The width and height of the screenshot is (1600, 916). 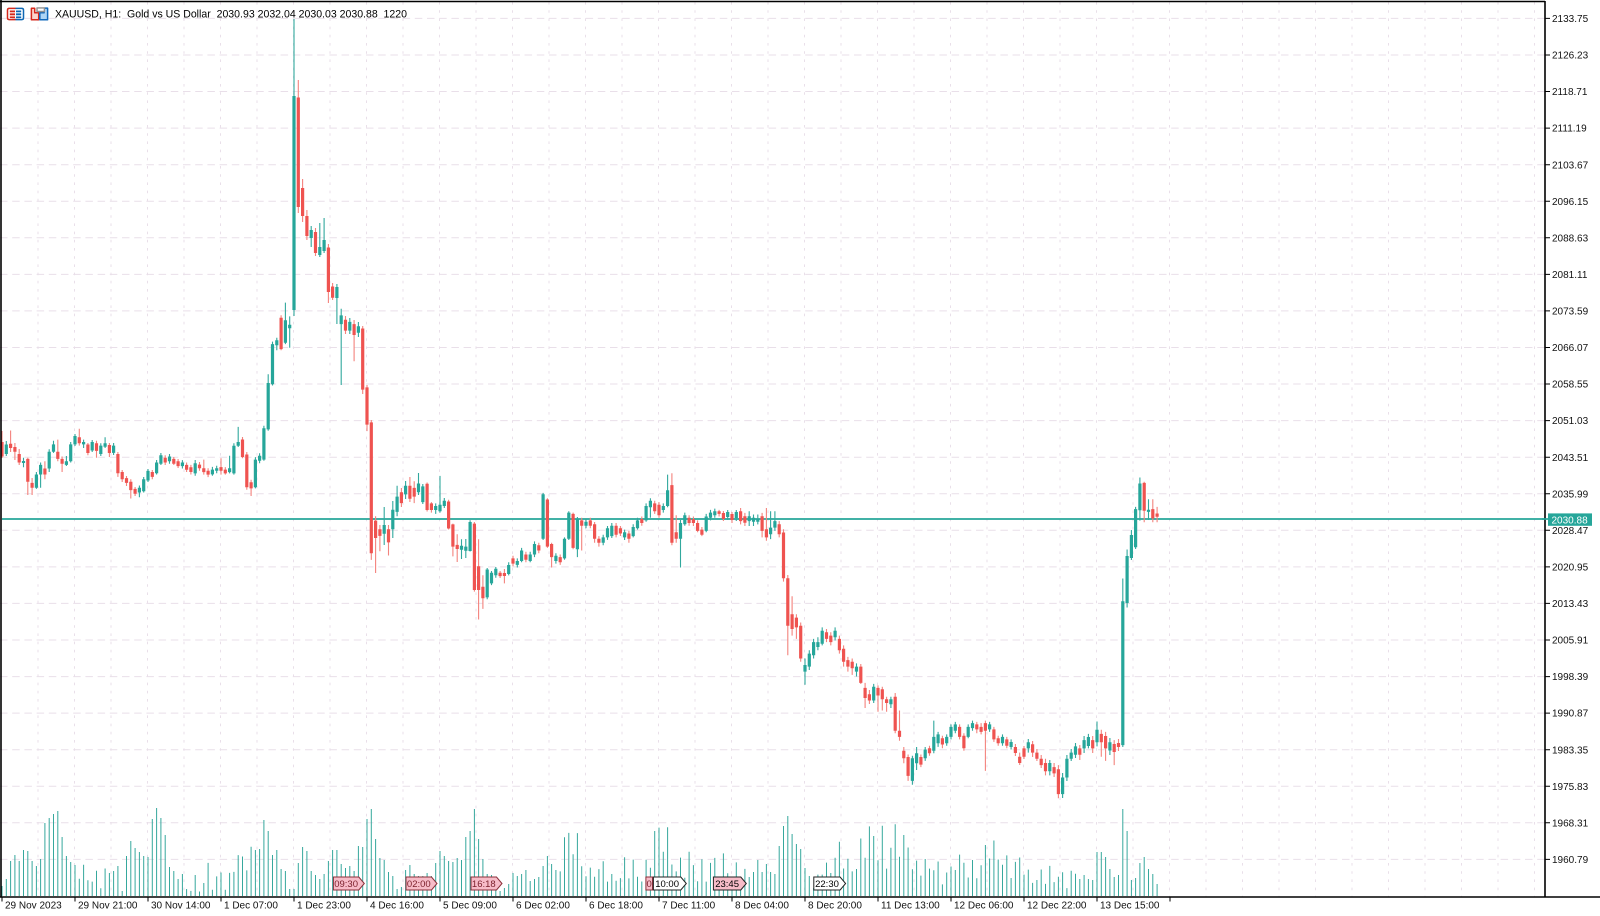 I want to click on svg-text: 1 Dec 23:00, so click(x=324, y=906).